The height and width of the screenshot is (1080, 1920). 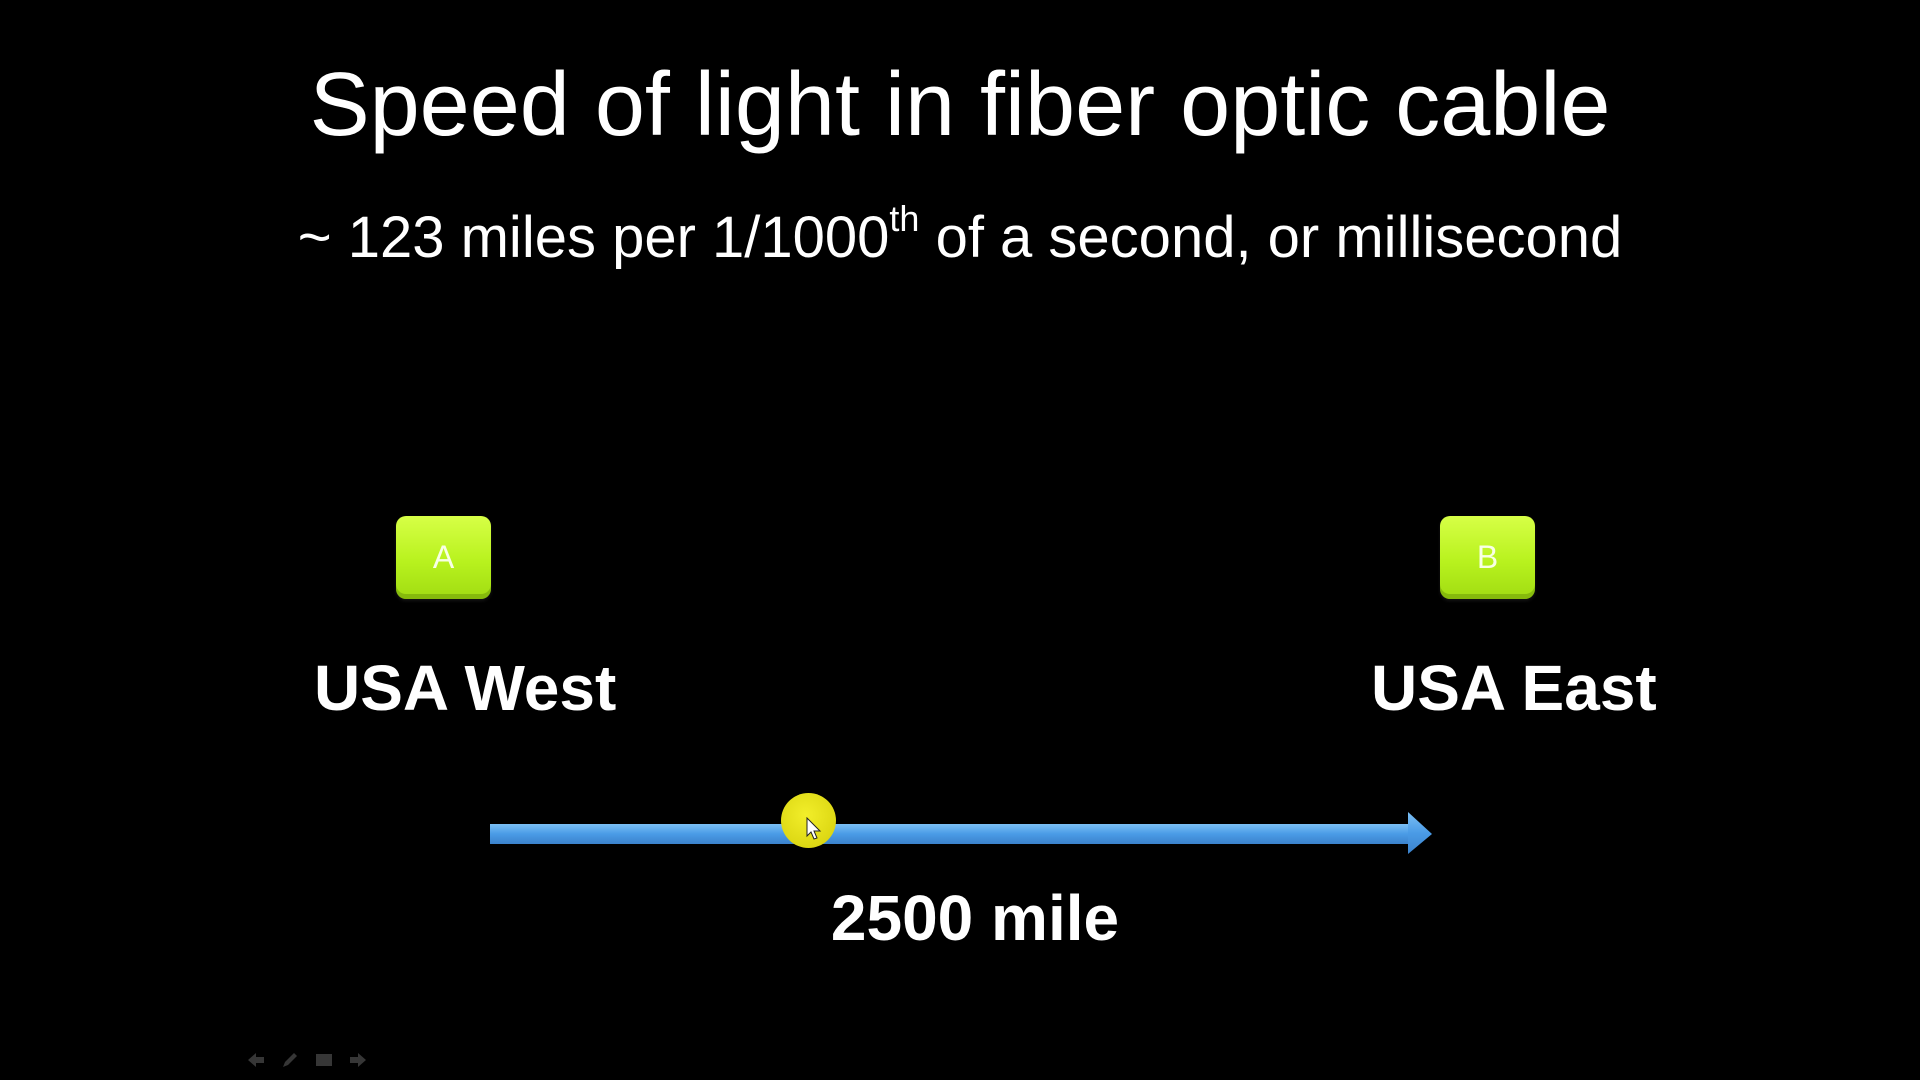 I want to click on mouse-pointer-icon, so click(x=814, y=828).